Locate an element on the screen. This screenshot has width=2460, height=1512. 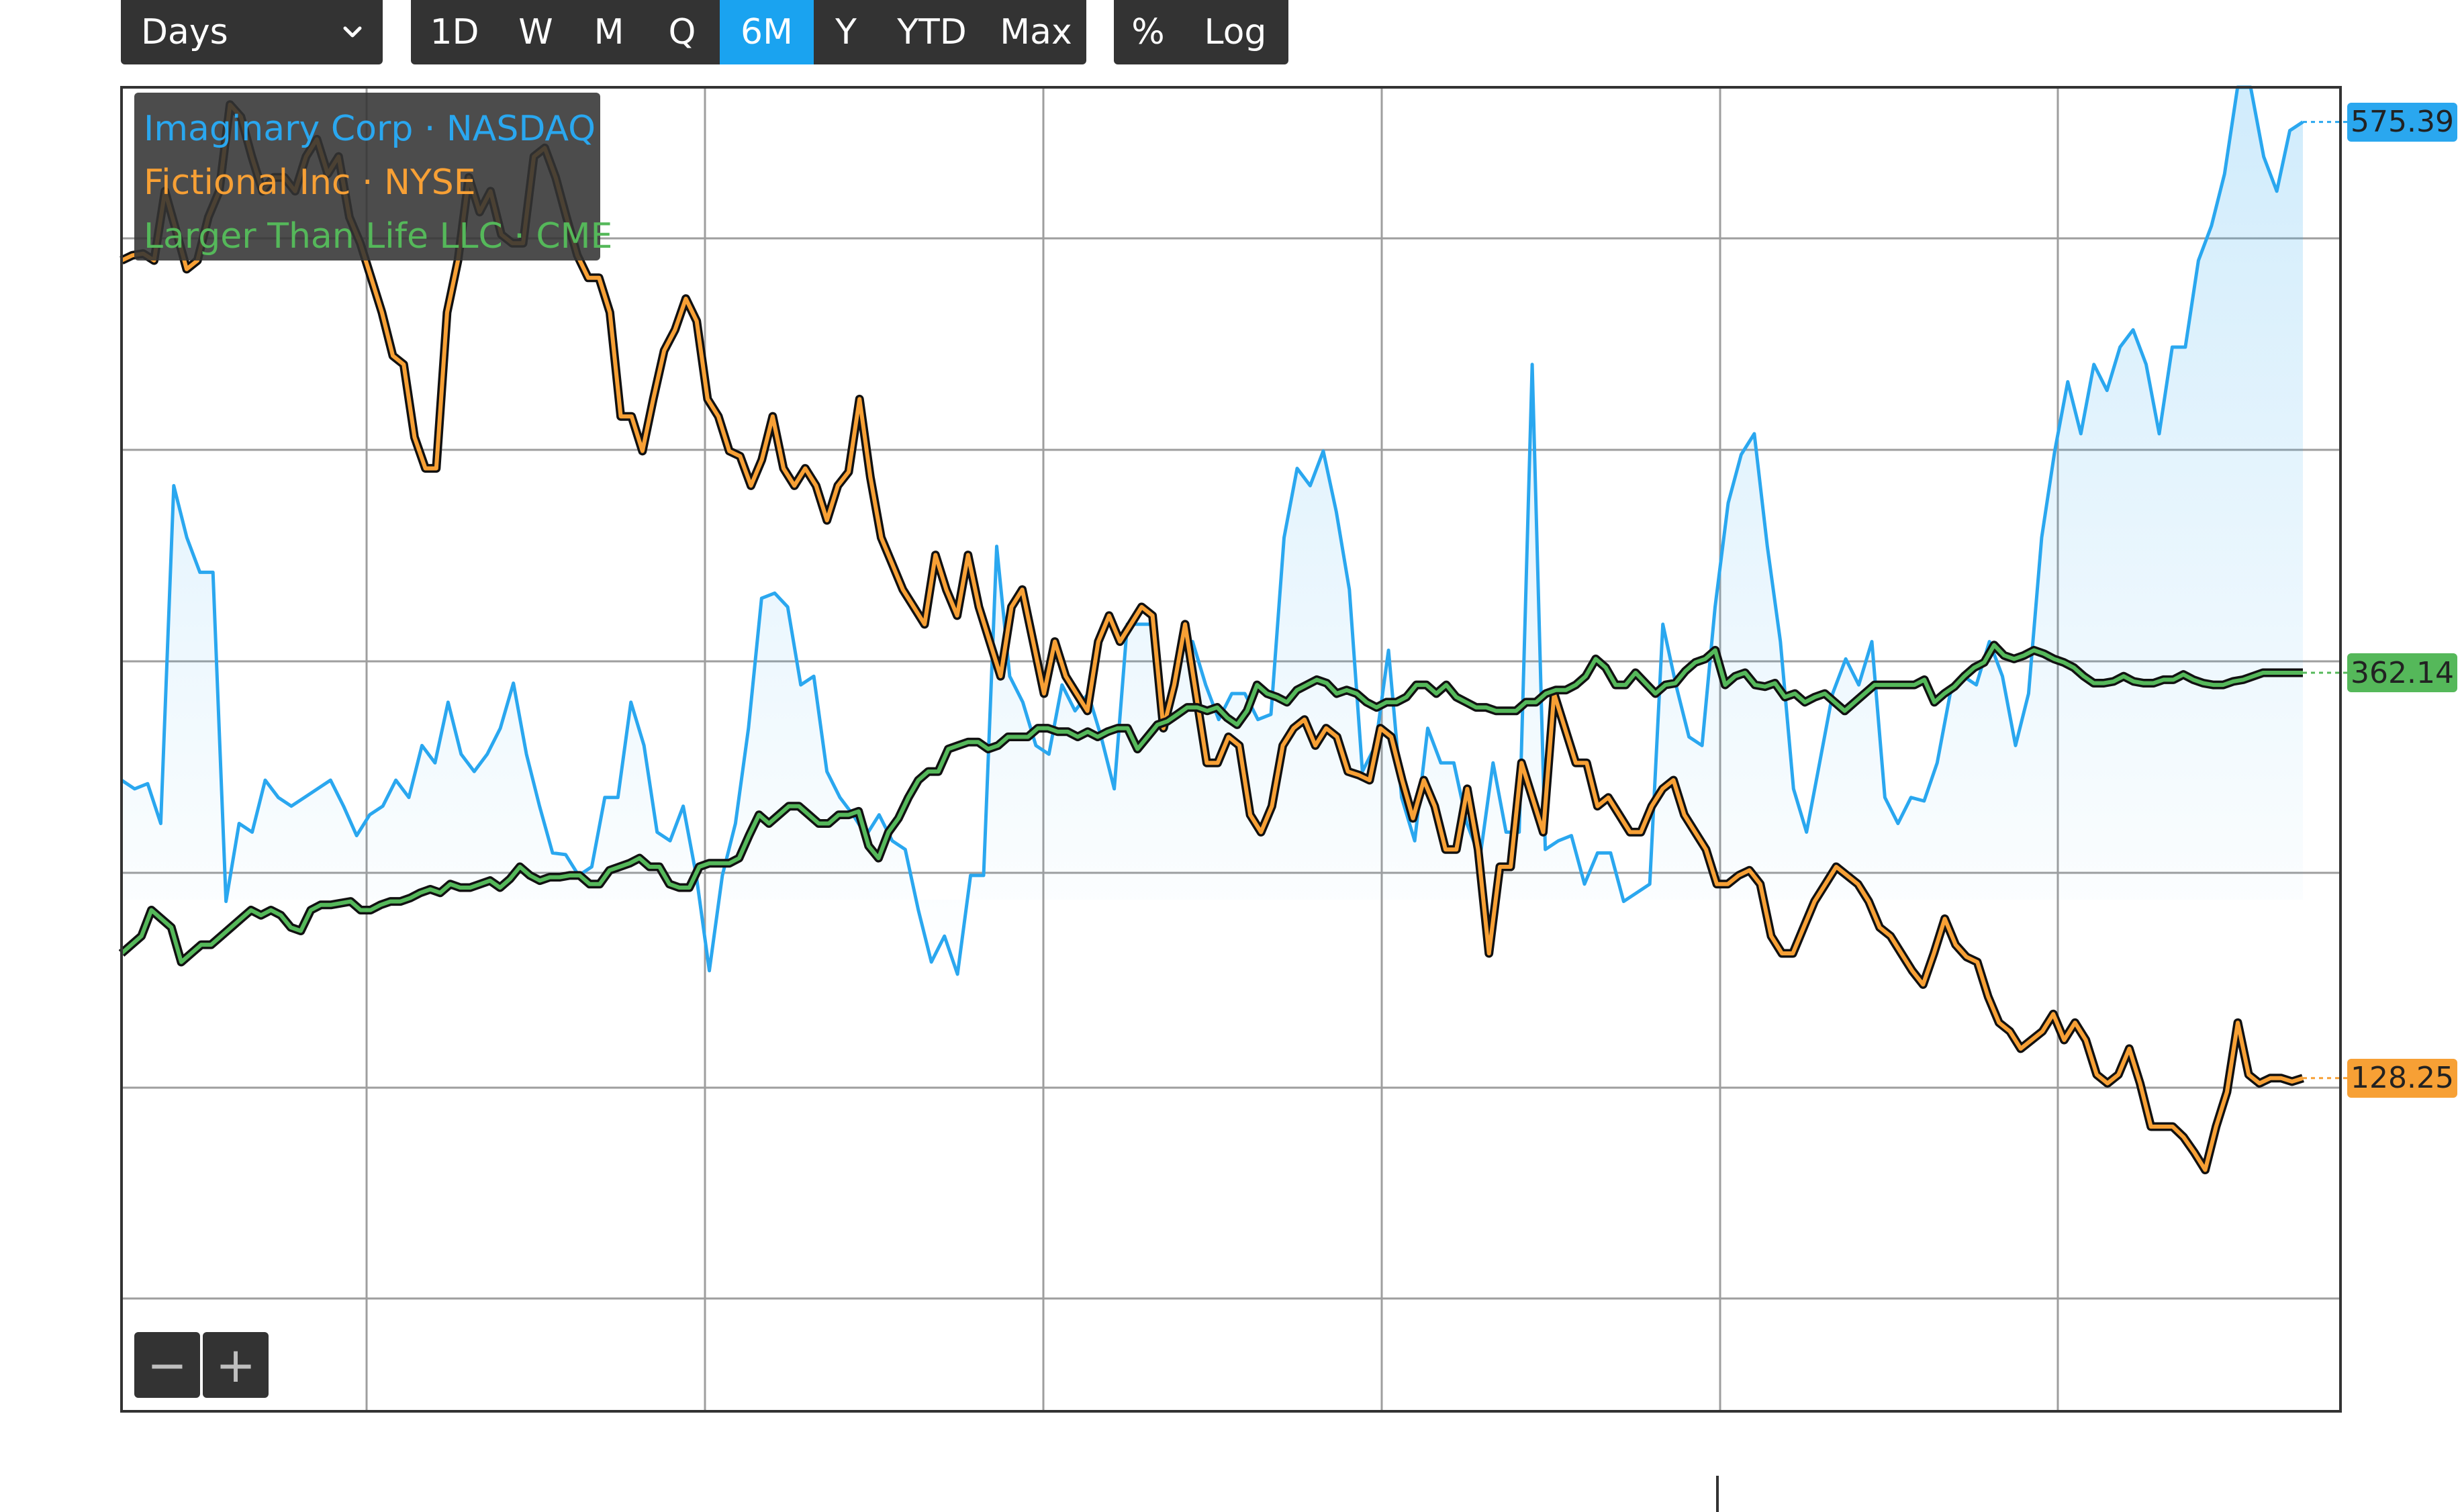
period-q-button: Q is located at coordinates (682, 32).